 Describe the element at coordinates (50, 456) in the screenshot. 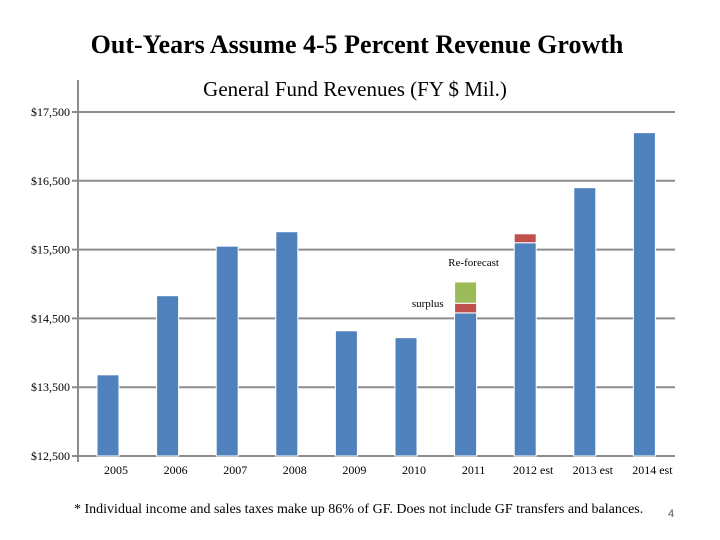

I see `y-tick-label: $12,500` at that location.